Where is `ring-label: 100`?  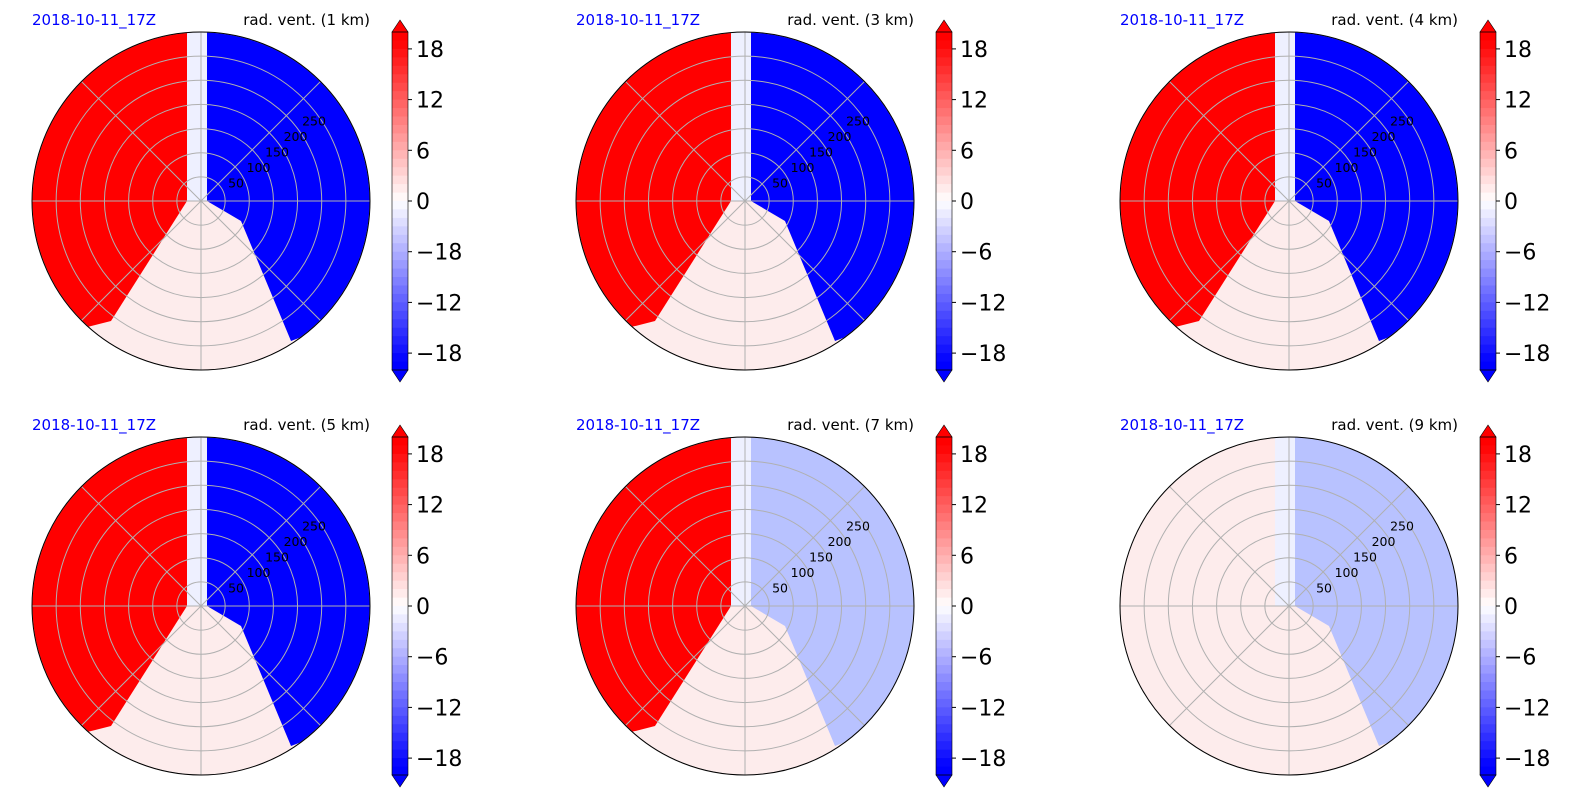
ring-label: 100 is located at coordinates (1347, 572).